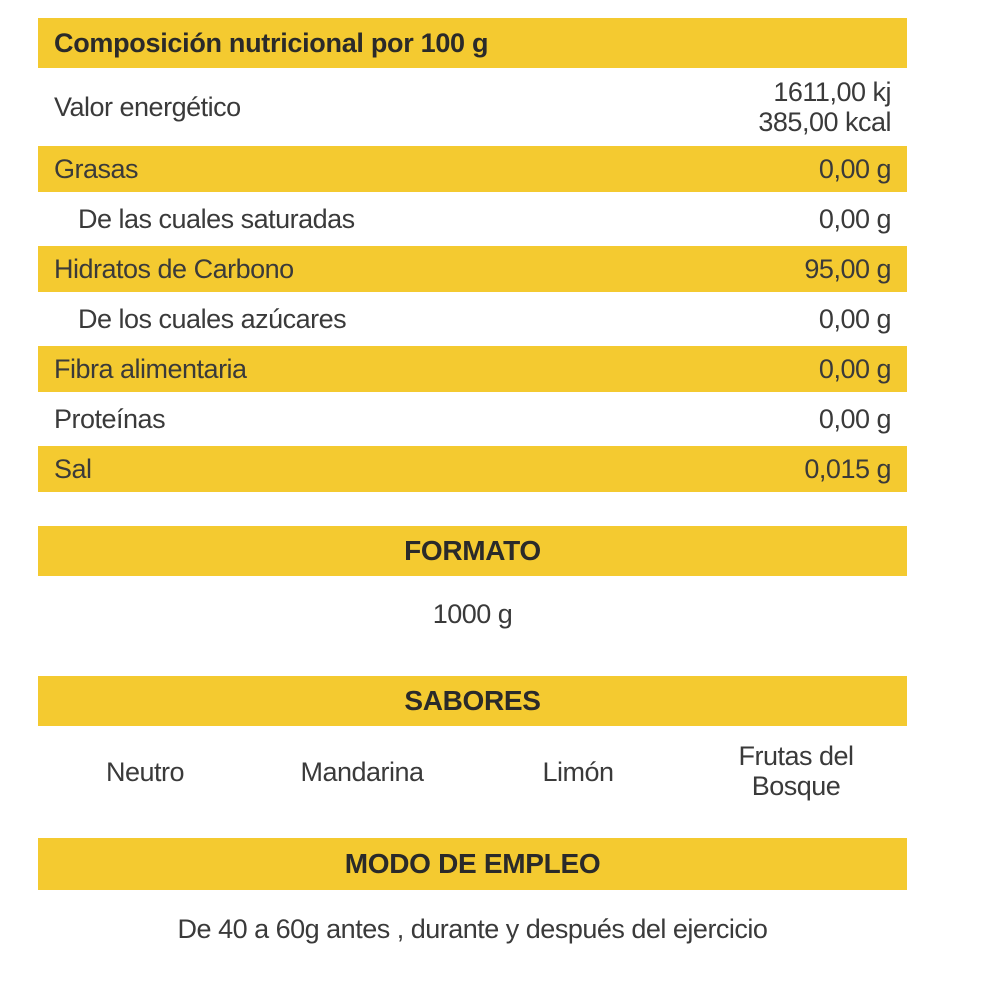  Describe the element at coordinates (212, 318) in the screenshot. I see `row-label: De los cuales azúcares` at that location.